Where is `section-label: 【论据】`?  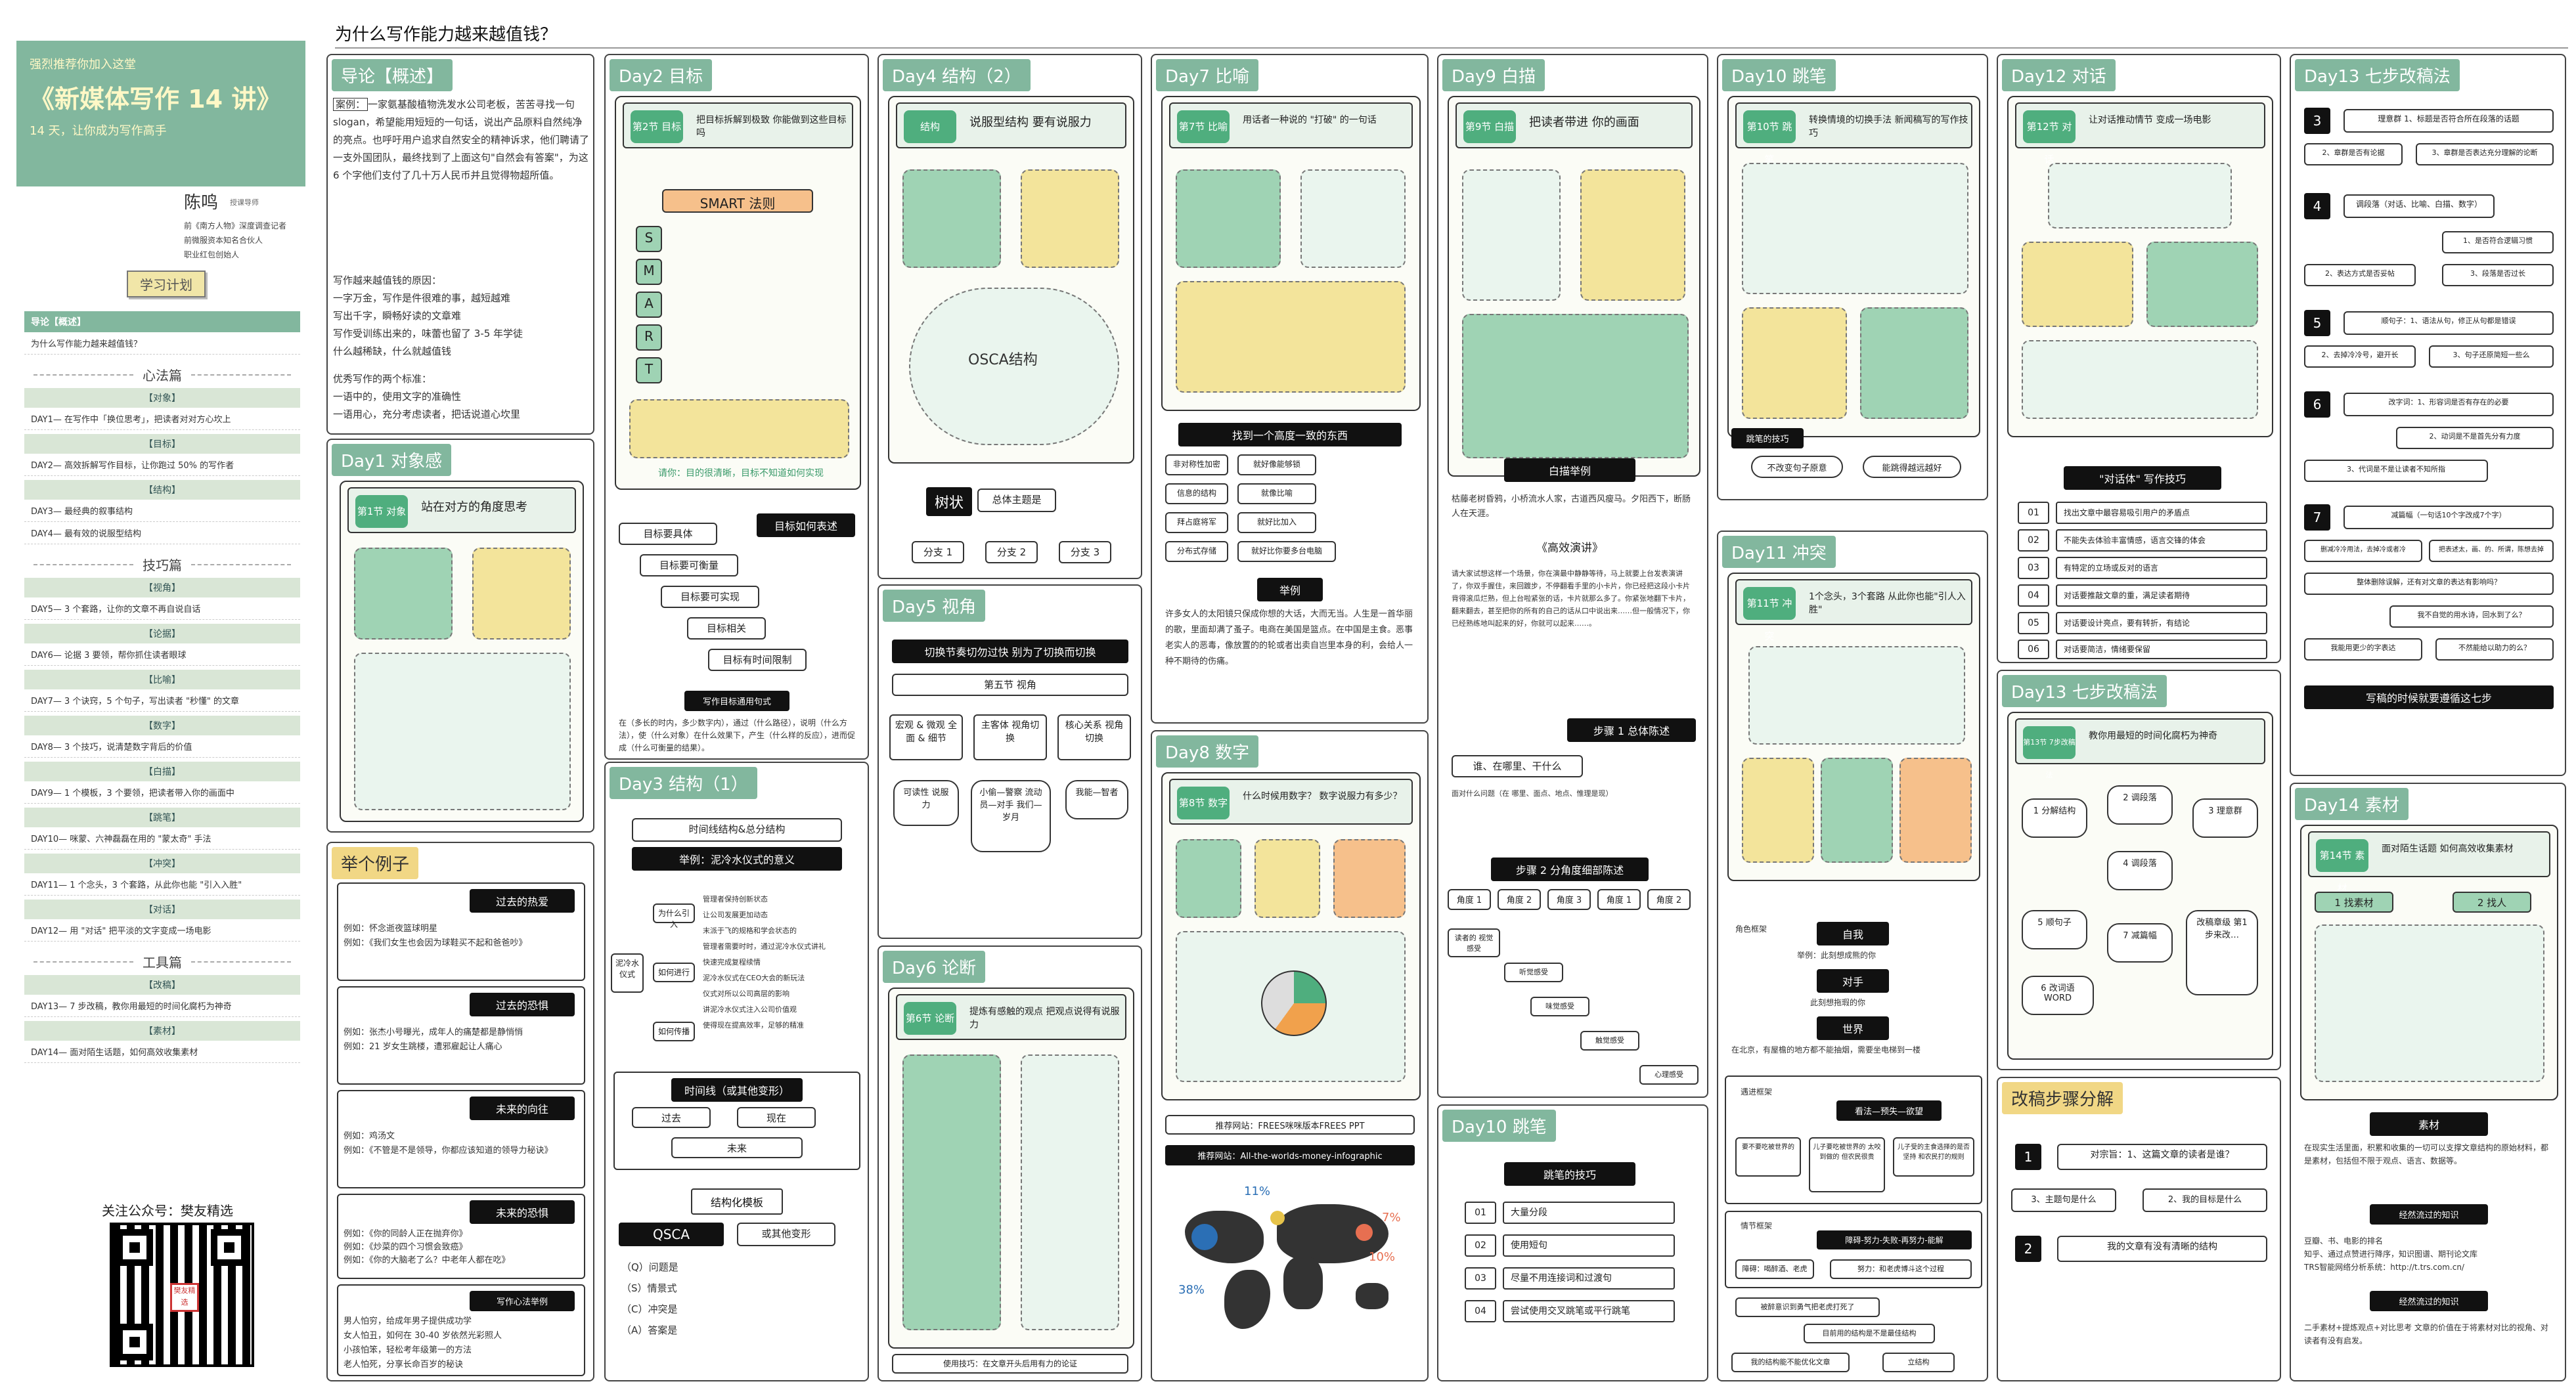
section-label: 【论据】 is located at coordinates (162, 633).